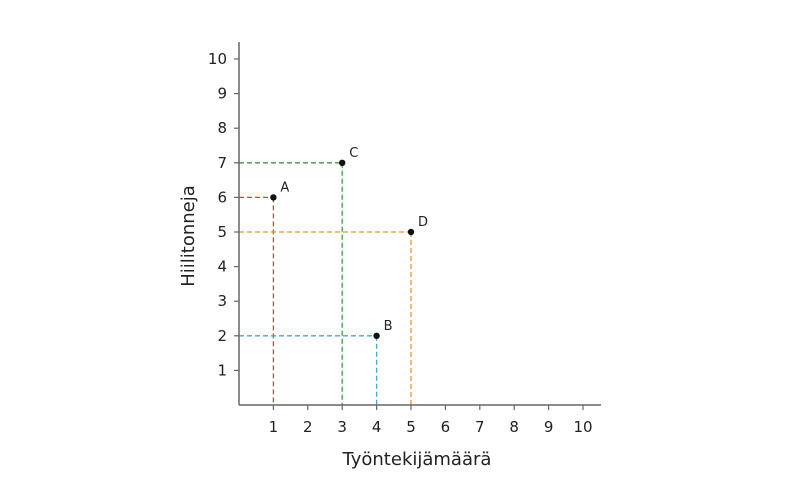 The height and width of the screenshot is (497, 810). I want to click on x-tick-label: 10, so click(582, 427).